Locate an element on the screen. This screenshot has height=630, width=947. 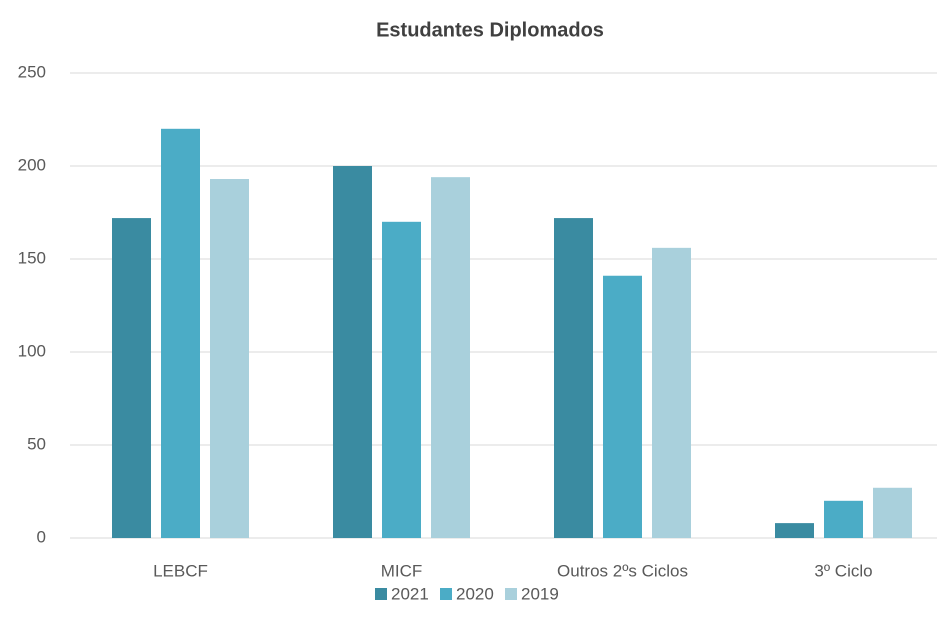
legend-label: 2019 is located at coordinates (540, 593).